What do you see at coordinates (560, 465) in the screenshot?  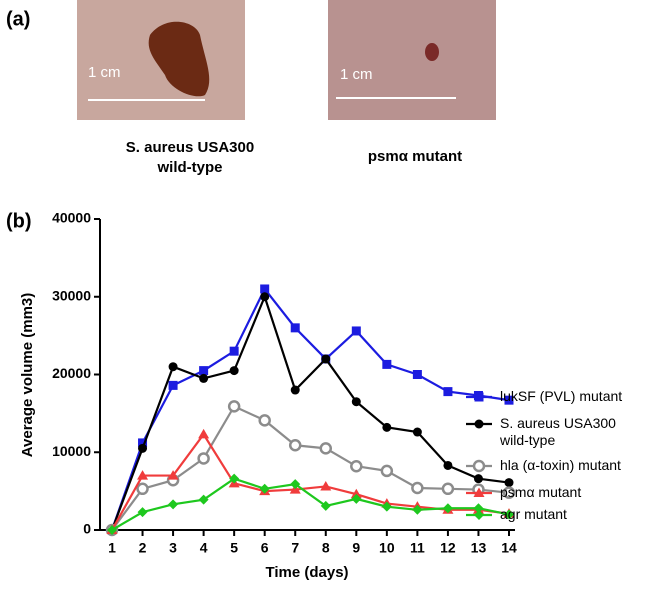 I see `legend-label: hla (α-toxin) mutant` at bounding box center [560, 465].